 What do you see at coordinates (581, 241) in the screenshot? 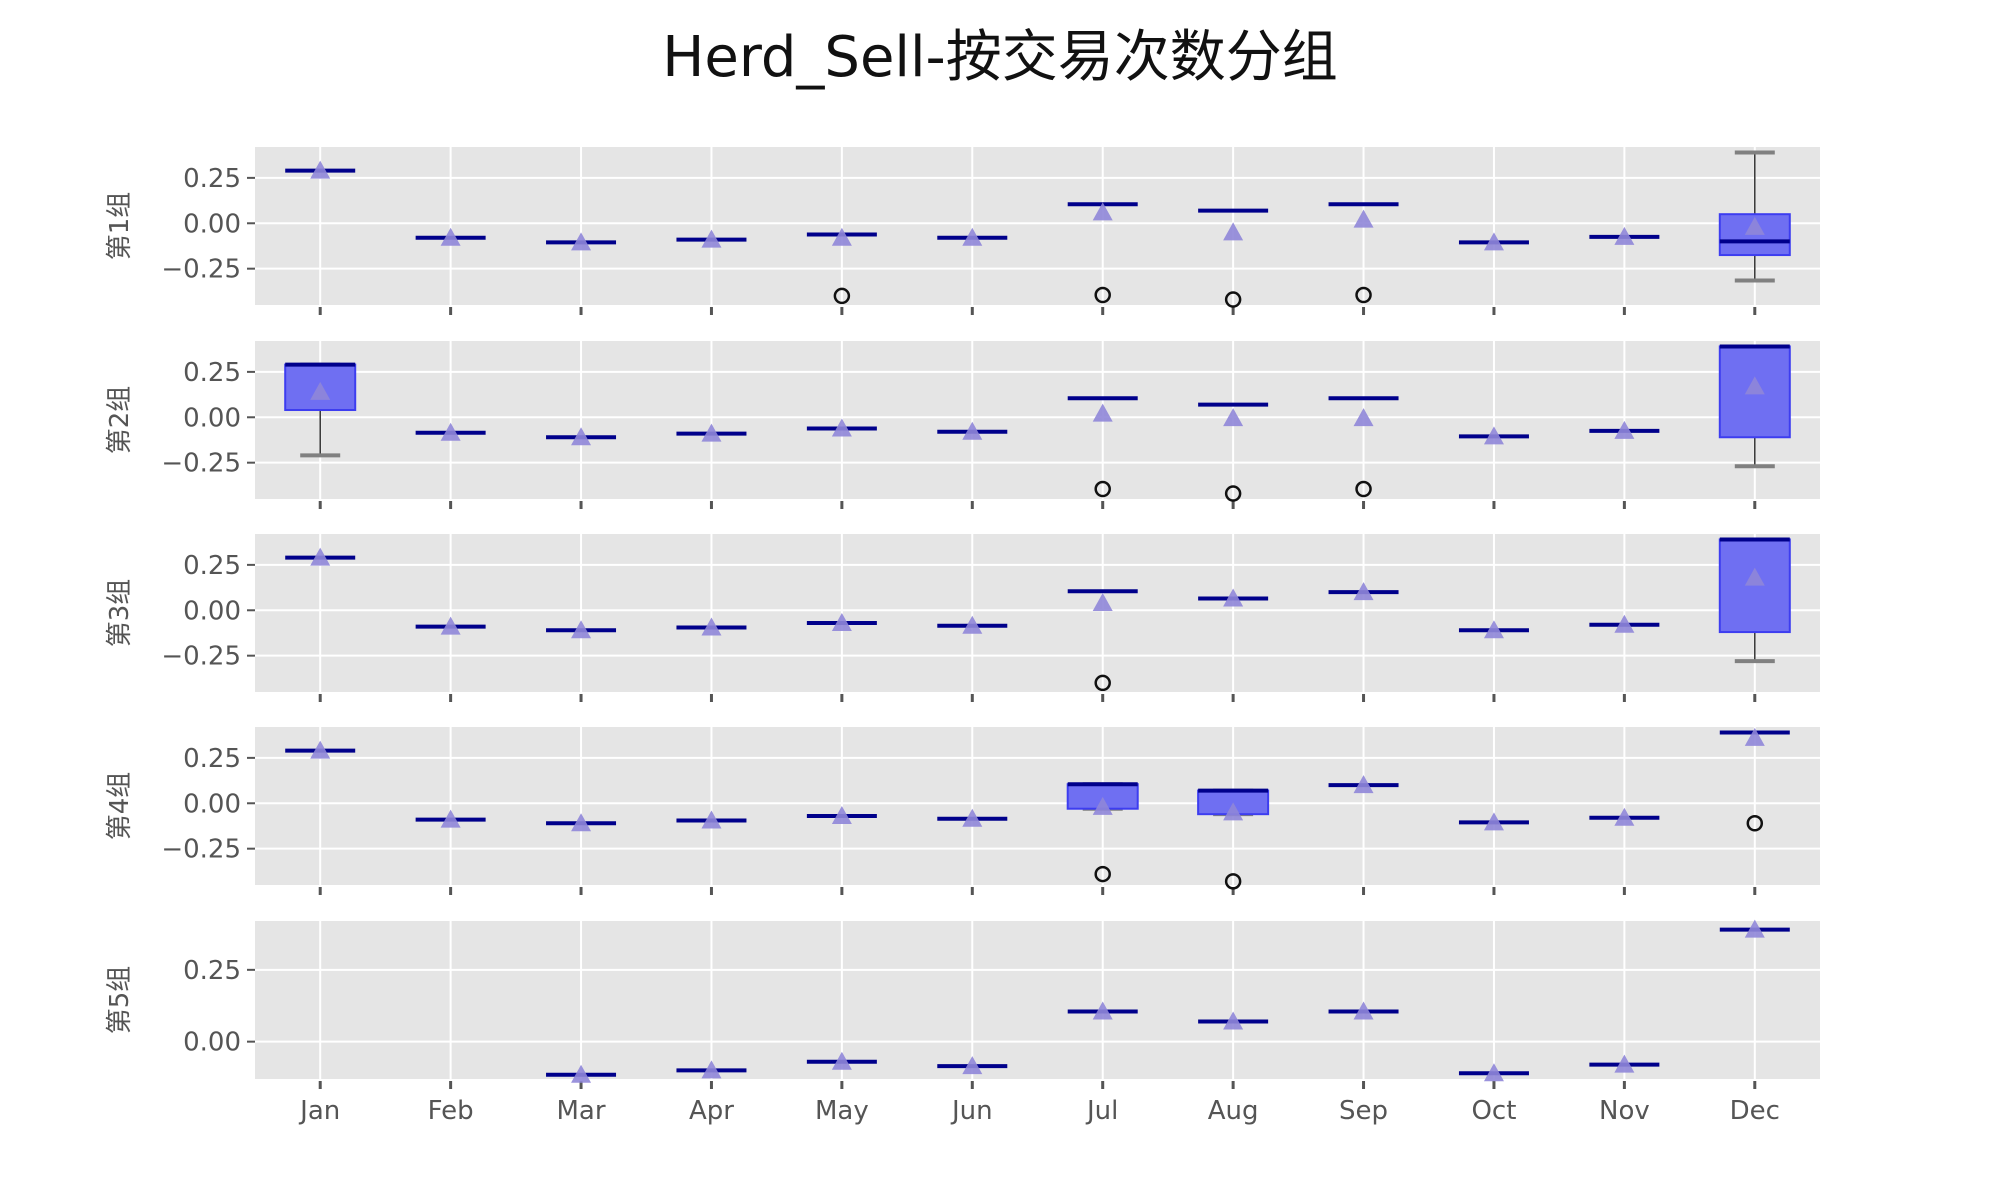
I see `panel-1-Mar-mean-marker` at bounding box center [581, 241].